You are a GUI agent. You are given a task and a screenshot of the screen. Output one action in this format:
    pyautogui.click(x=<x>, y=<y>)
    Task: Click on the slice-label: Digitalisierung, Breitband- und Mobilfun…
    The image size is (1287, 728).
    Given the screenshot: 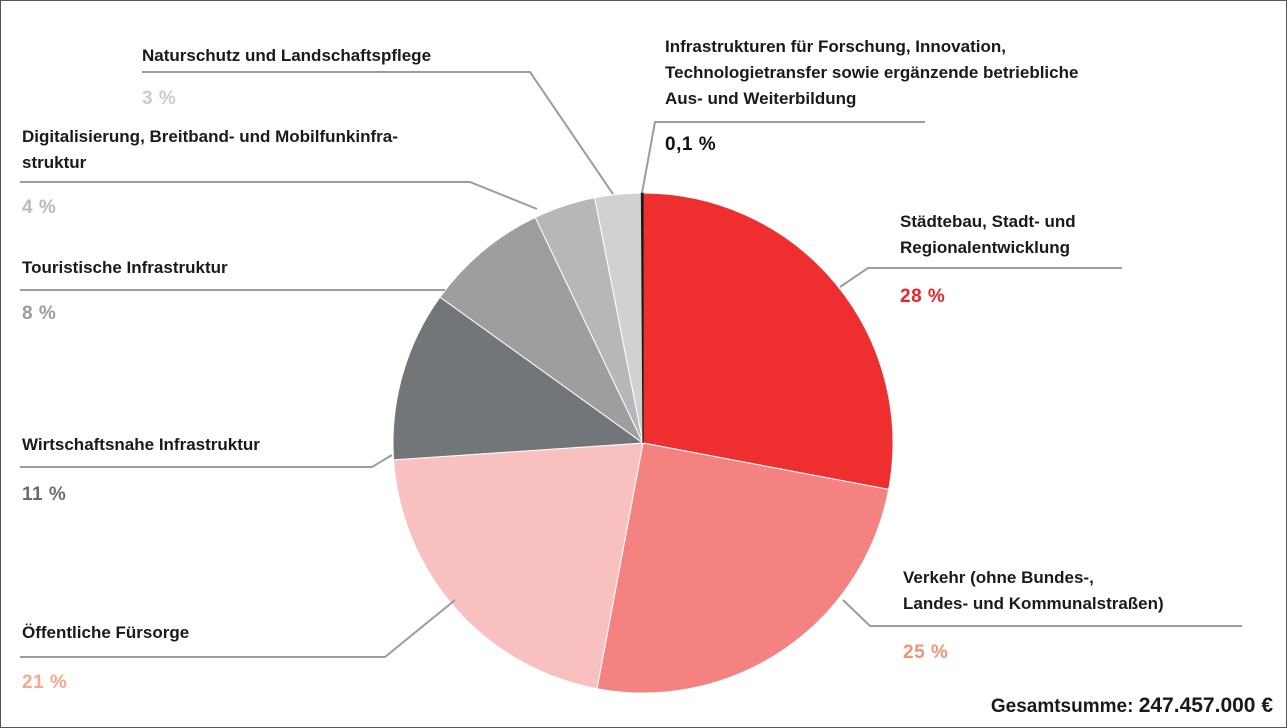 What is the action you would take?
    pyautogui.click(x=210, y=149)
    